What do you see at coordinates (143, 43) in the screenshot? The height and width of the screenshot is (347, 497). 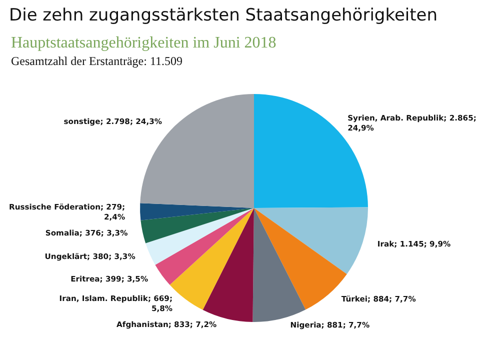 I see `chart-subtitle: Hauptstaatsangehörigkeiten im Juni 2018` at bounding box center [143, 43].